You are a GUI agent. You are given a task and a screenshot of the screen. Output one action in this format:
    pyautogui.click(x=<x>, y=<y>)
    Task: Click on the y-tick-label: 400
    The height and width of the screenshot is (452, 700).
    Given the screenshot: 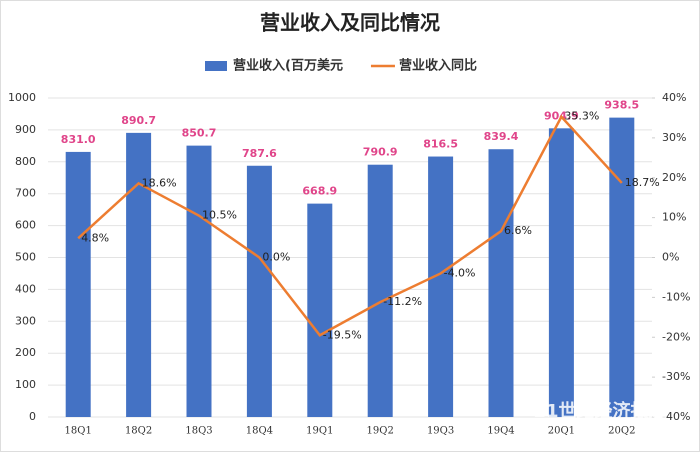 What is the action you would take?
    pyautogui.click(x=25, y=288)
    